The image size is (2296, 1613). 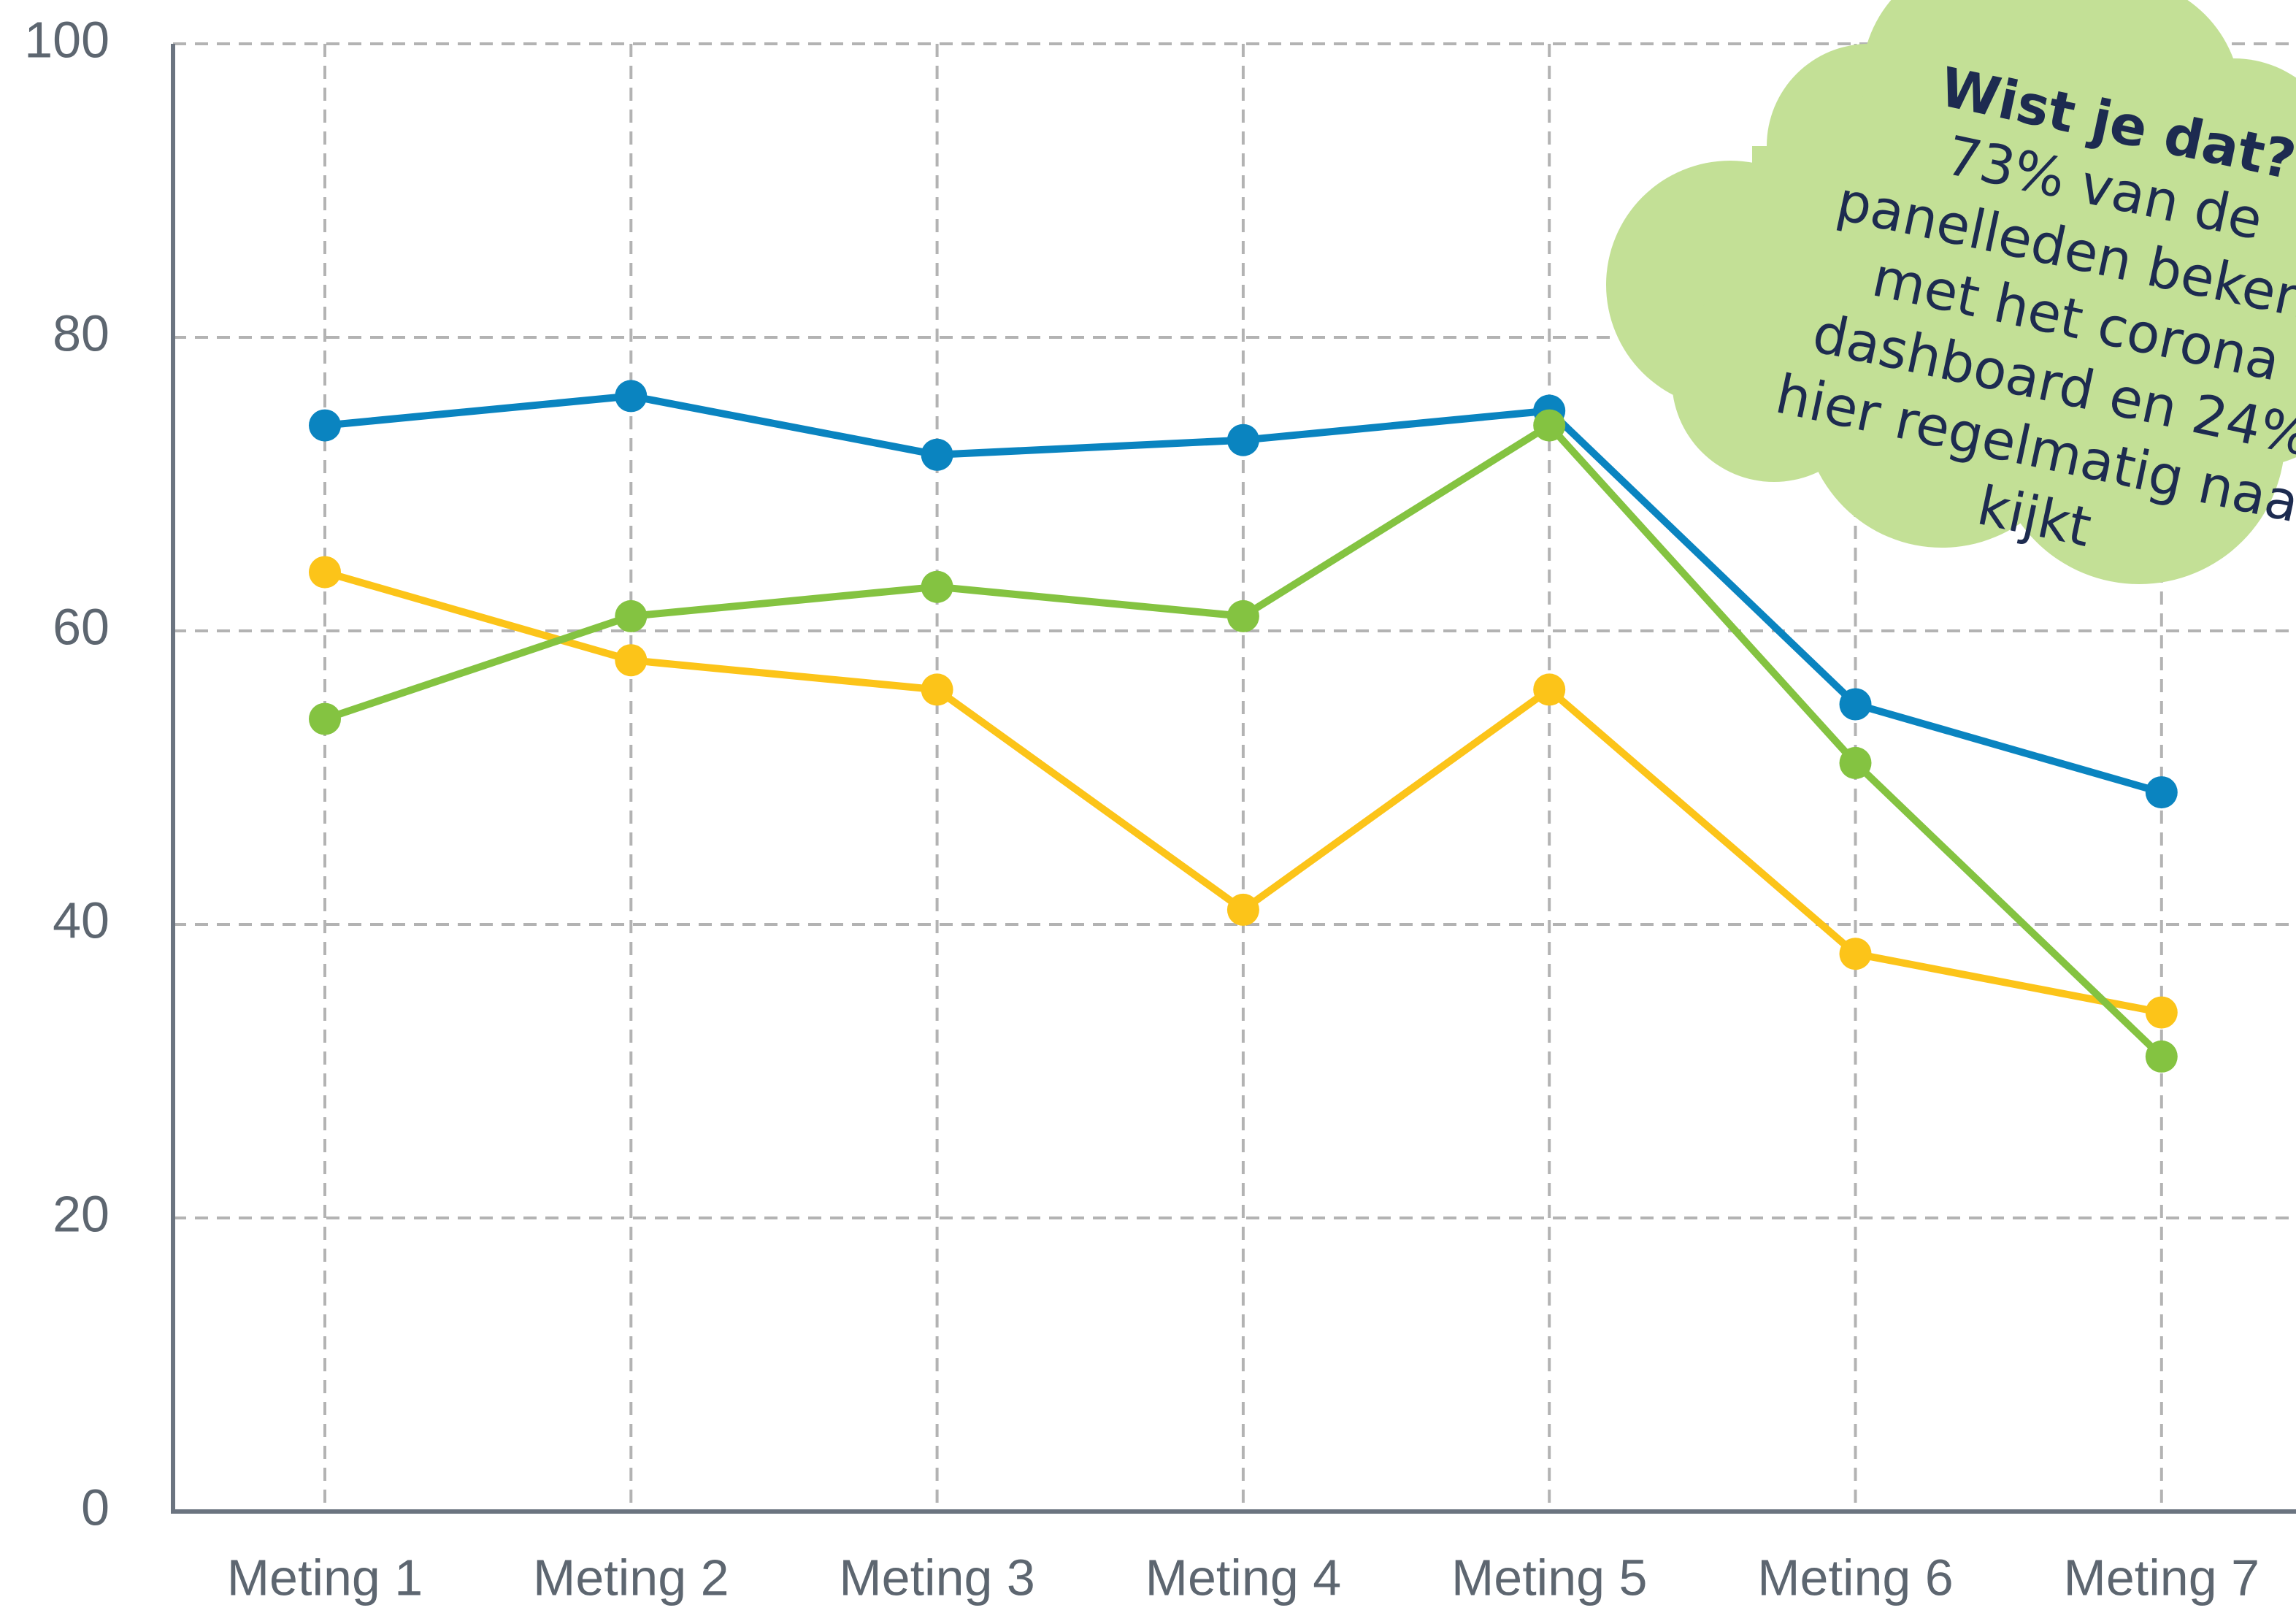 I want to click on x-tick-label: Meting 2, so click(x=631, y=1577).